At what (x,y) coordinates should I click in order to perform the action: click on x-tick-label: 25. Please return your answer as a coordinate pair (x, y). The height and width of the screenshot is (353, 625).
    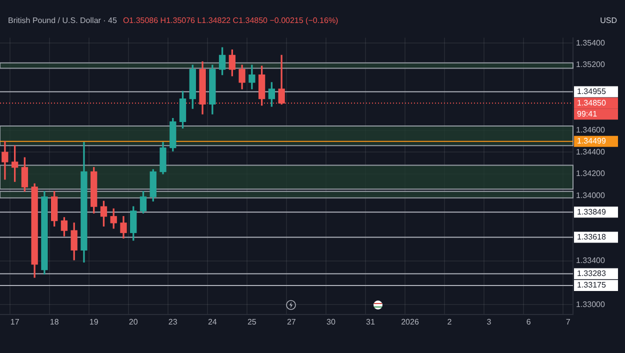
    Looking at the image, I should click on (252, 321).